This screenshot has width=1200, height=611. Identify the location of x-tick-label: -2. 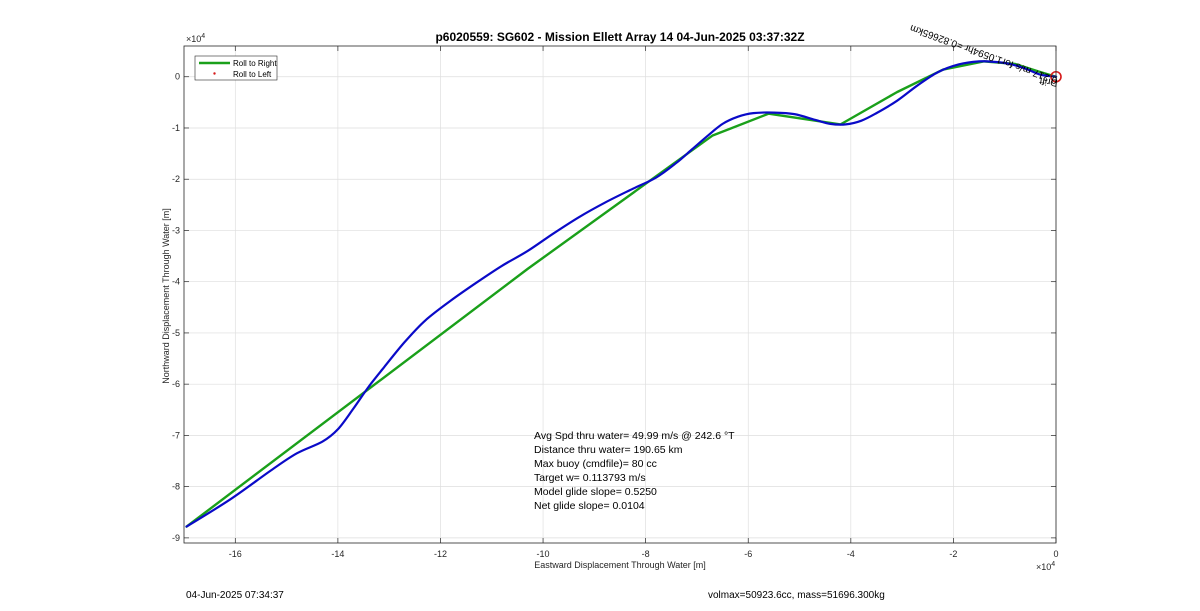
(953, 554).